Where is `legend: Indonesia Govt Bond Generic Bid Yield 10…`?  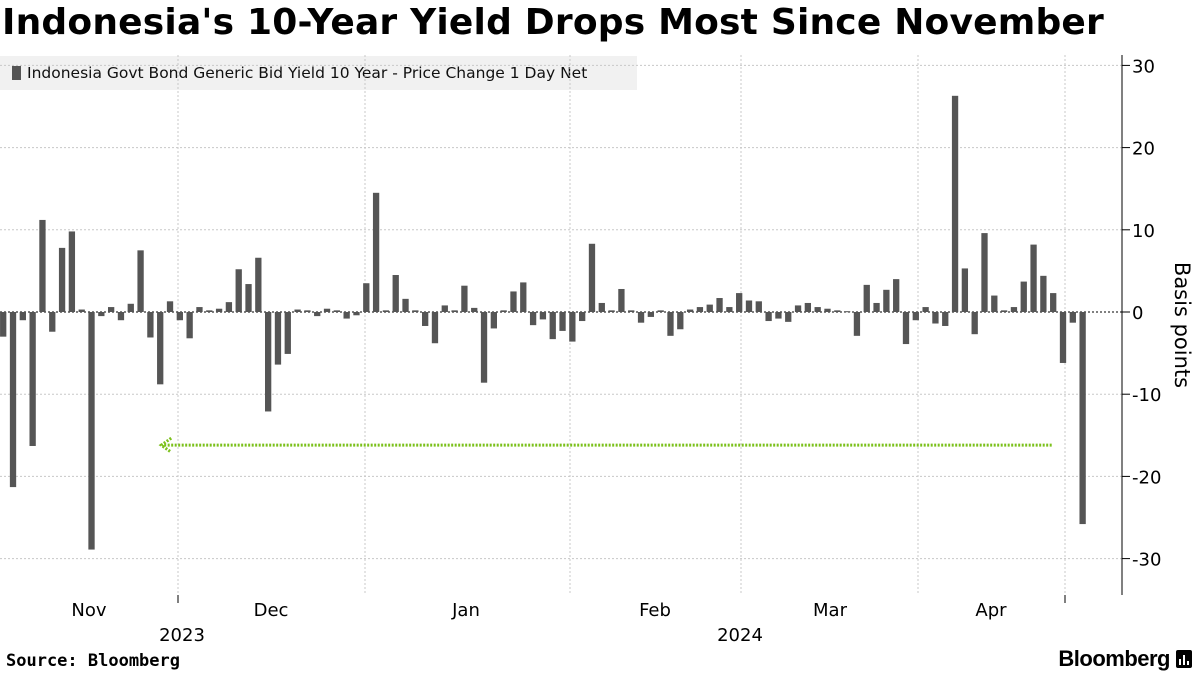 legend: Indonesia Govt Bond Generic Bid Yield 10… is located at coordinates (318, 73).